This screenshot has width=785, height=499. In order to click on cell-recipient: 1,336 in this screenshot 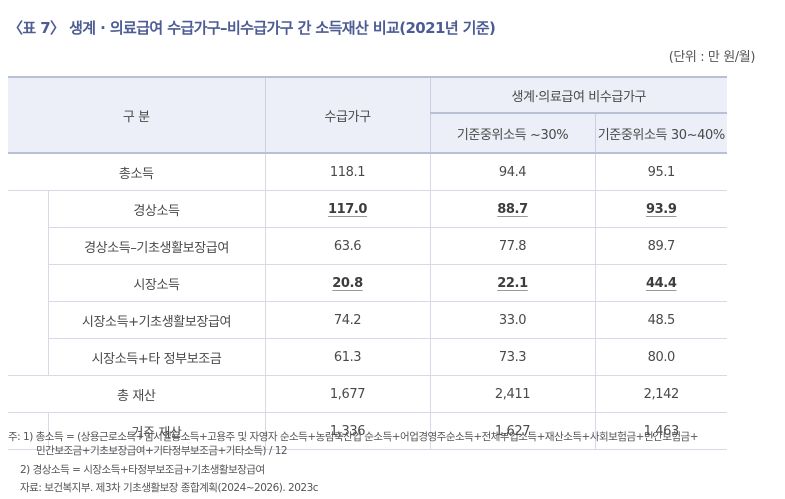, I will do `click(348, 431)`.